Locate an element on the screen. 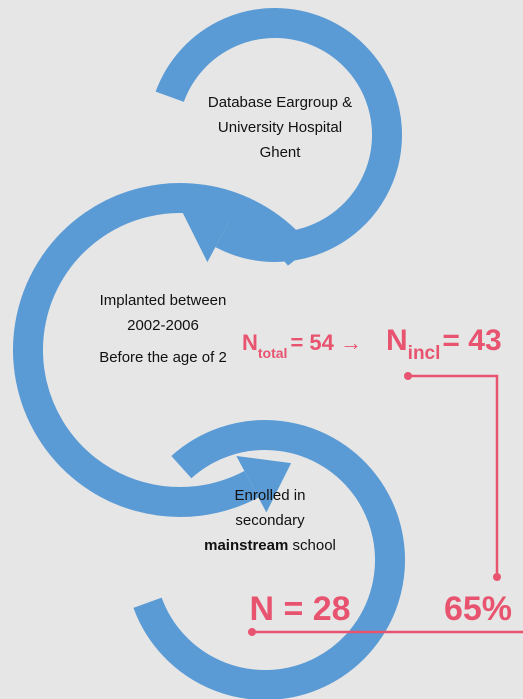 The width and height of the screenshot is (523, 699). annotation: N = 28 is located at coordinates (299, 609).